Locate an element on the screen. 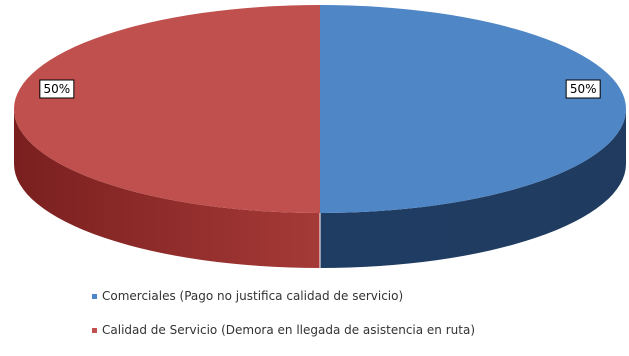 The width and height of the screenshot is (629, 356). legend-swatch-comerciales is located at coordinates (94, 296).